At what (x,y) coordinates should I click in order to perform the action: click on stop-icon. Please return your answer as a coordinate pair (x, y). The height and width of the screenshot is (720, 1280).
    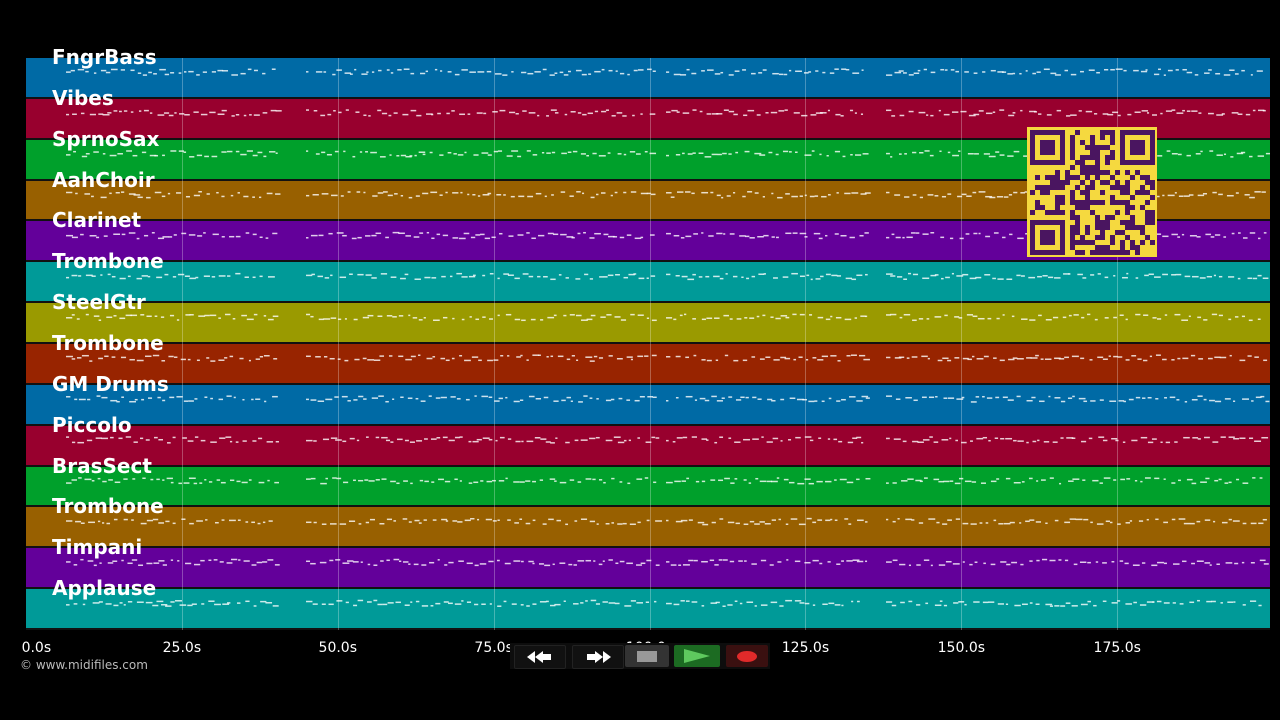
    Looking at the image, I should click on (647, 656).